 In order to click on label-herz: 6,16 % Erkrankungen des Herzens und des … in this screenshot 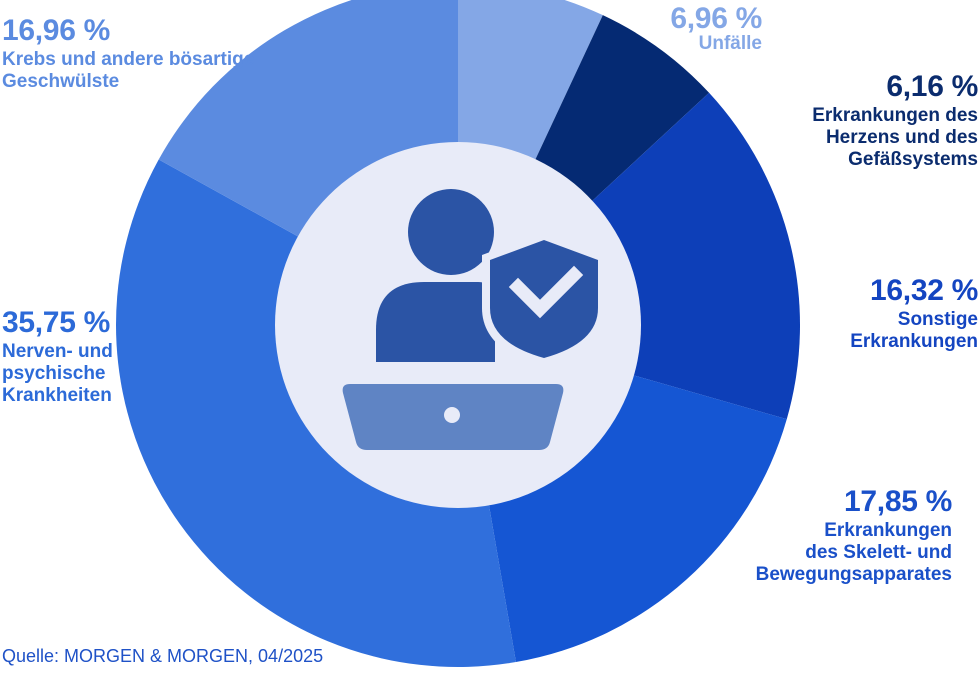, I will do `click(859, 120)`.